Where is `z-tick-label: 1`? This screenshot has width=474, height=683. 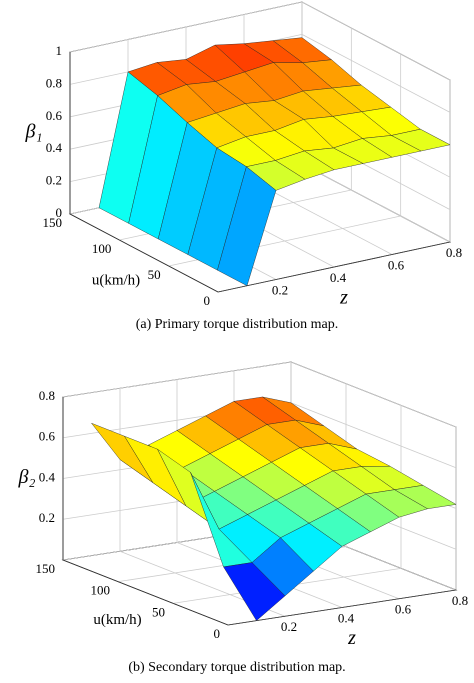 z-tick-label: 1 is located at coordinates (59, 50).